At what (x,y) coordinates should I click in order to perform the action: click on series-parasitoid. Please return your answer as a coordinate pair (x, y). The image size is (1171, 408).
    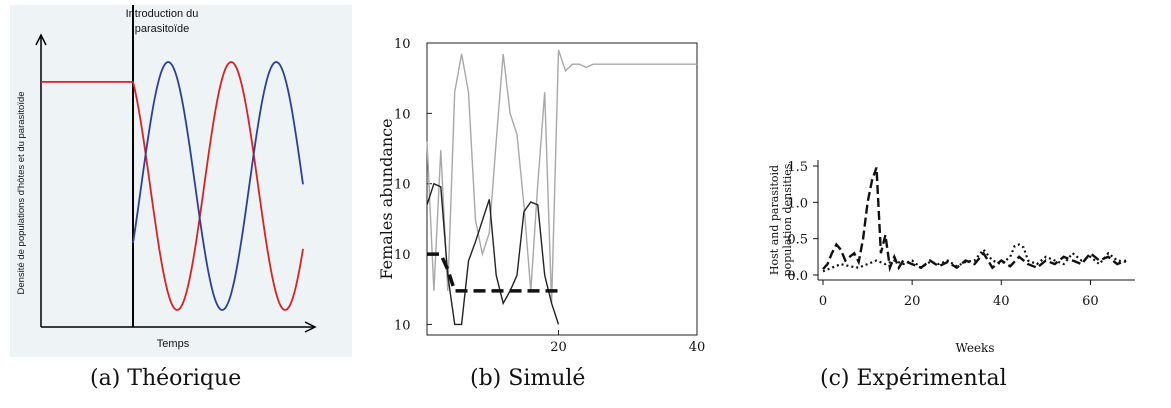
    Looking at the image, I should click on (218, 186).